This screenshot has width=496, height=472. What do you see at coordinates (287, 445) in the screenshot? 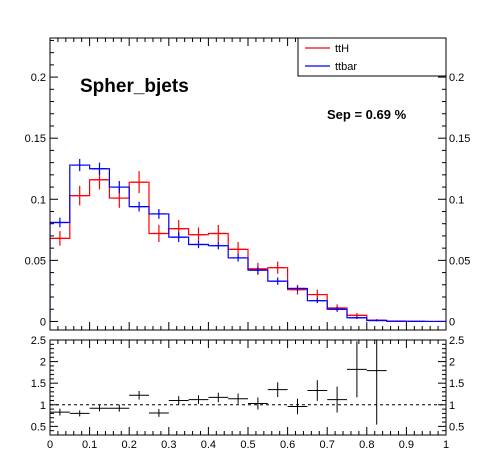
I see `ratio-xtick-label: 0.6` at bounding box center [287, 445].